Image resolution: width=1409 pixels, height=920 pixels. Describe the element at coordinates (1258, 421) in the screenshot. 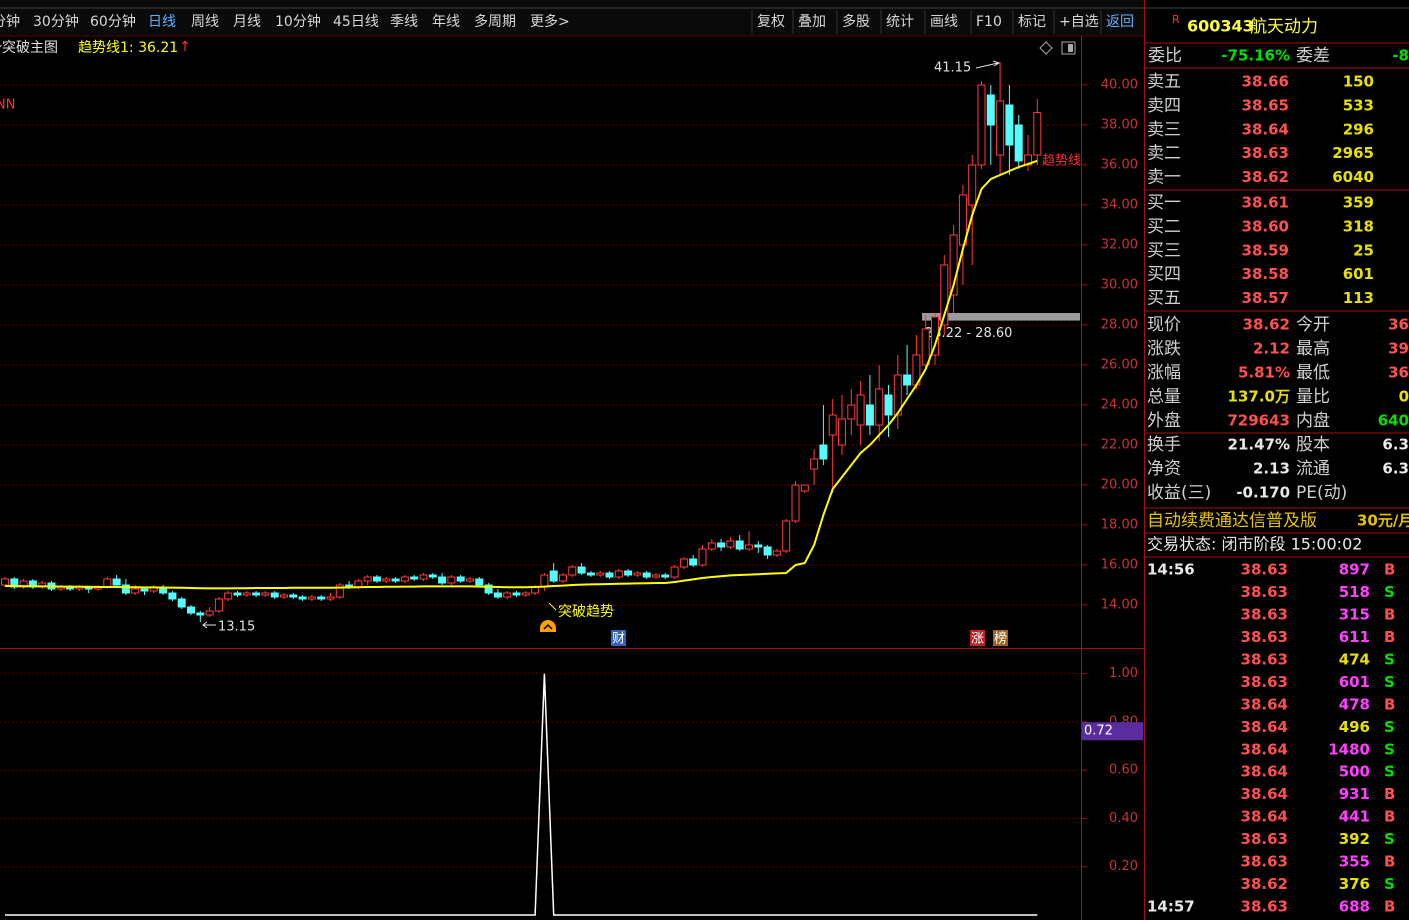

I see `stat-value: 729643` at that location.